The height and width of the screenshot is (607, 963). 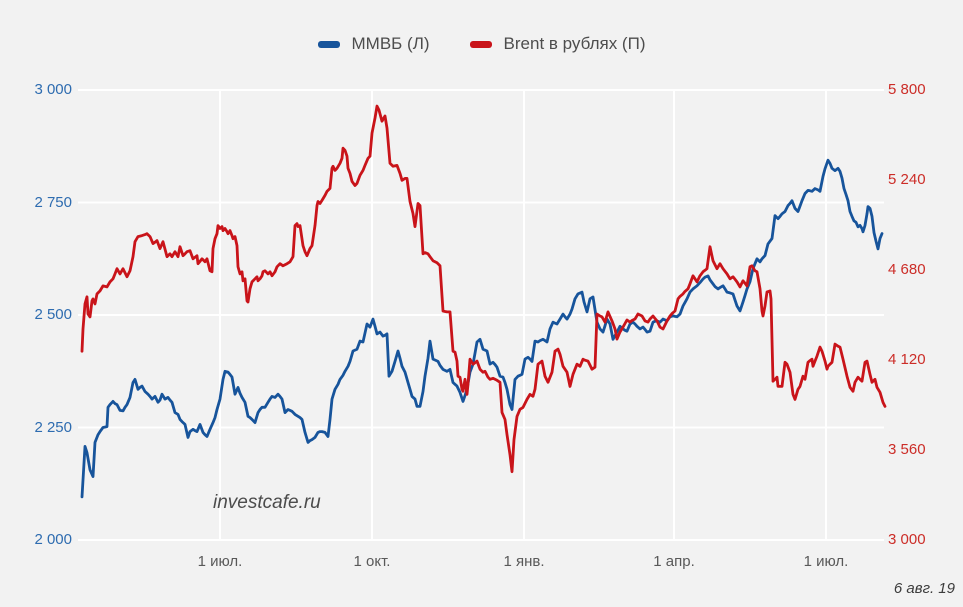 What do you see at coordinates (53, 89) in the screenshot?
I see `left-axis-tick-label: 3 000` at bounding box center [53, 89].